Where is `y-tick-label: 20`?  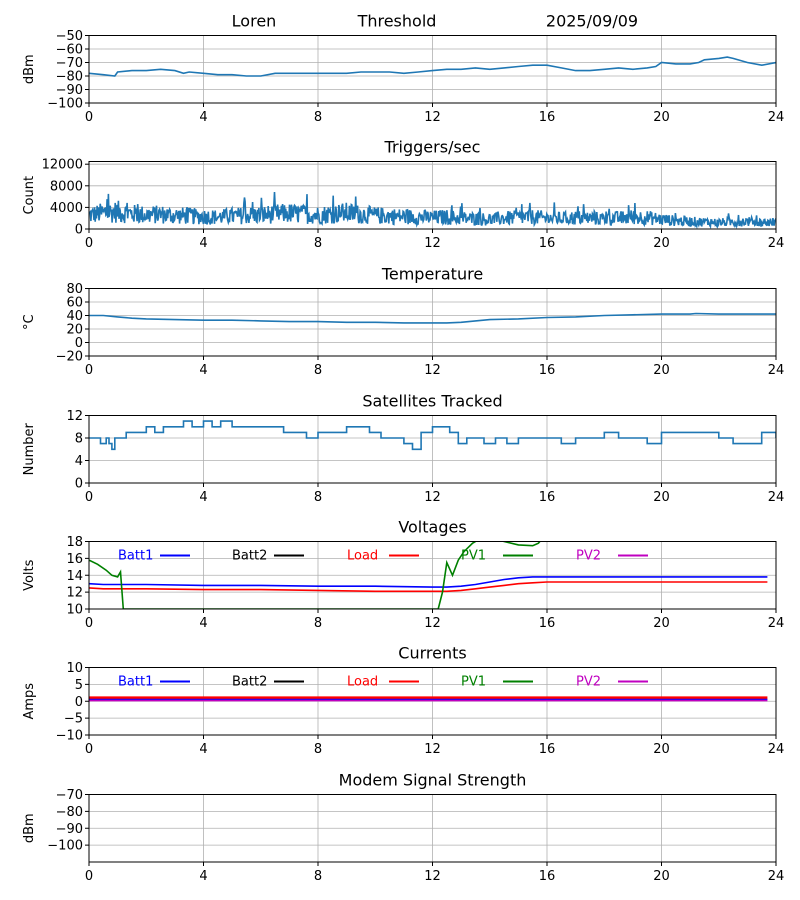 y-tick-label: 20 is located at coordinates (74, 330).